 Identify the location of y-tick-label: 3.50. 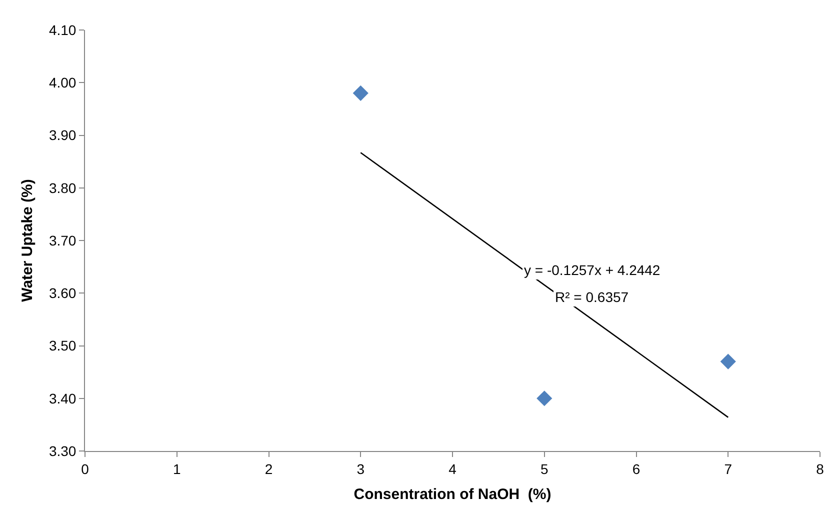
(62, 346).